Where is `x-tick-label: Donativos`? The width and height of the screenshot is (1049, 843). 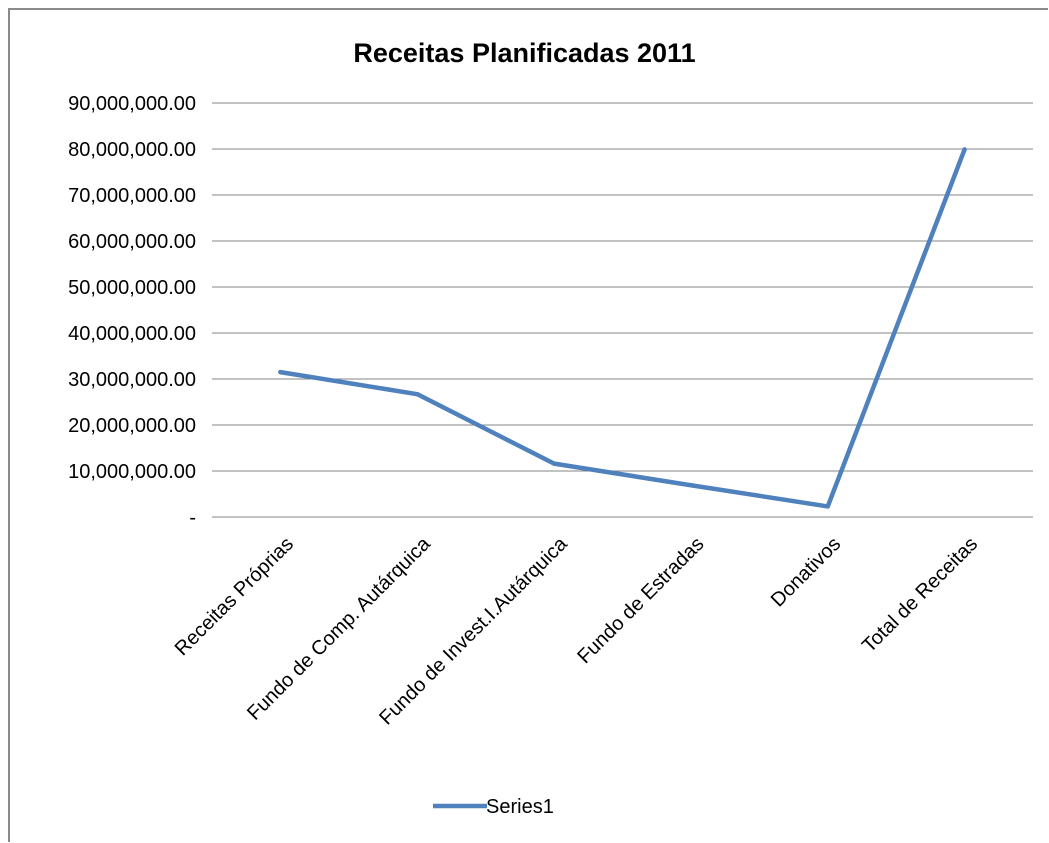
x-tick-label: Donativos is located at coordinates (806, 572).